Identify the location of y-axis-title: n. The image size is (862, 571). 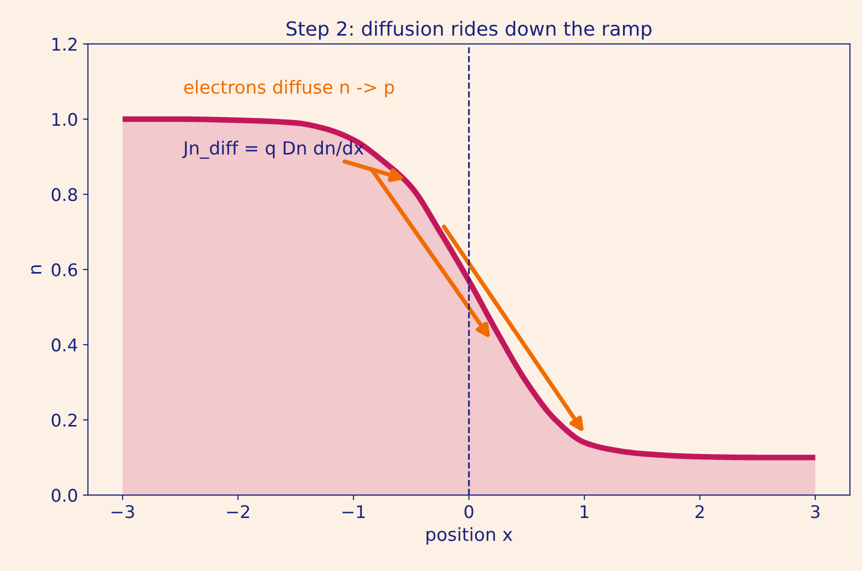
(36, 269).